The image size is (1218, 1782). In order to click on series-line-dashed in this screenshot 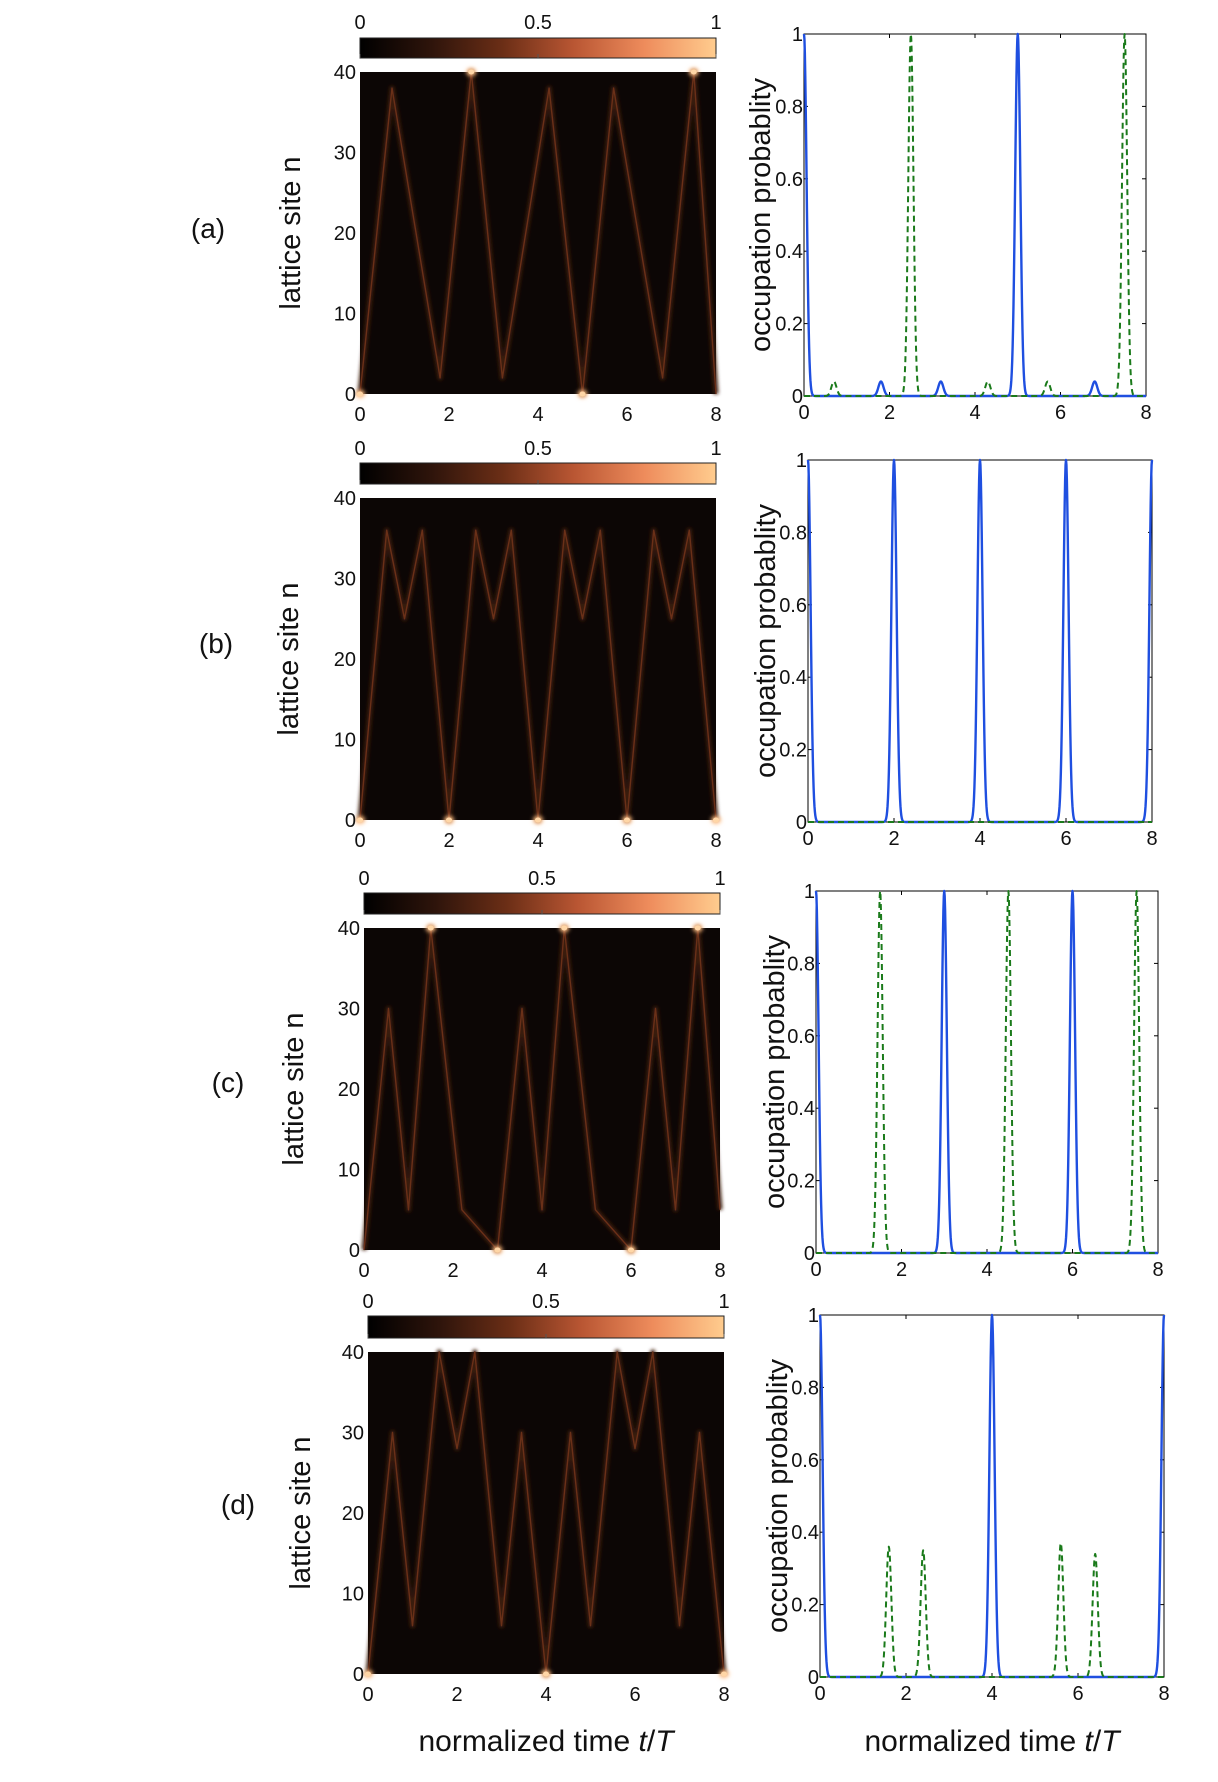, I will do `click(987, 1072)`.